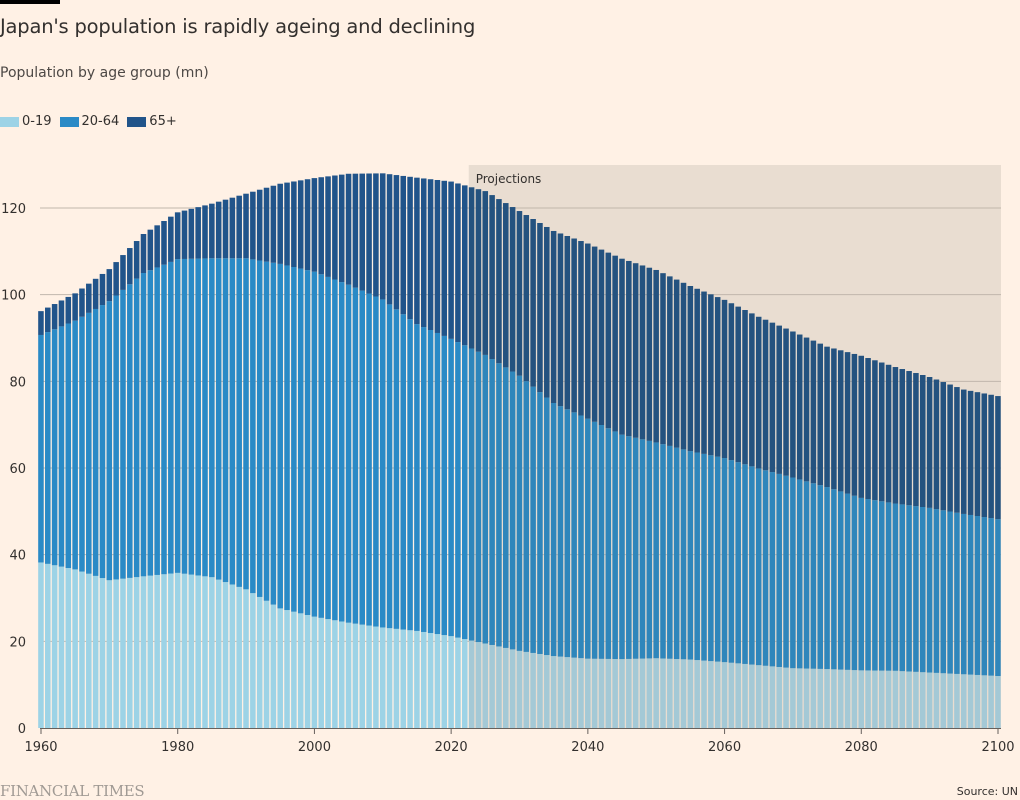 The height and width of the screenshot is (800, 1020). Describe the element at coordinates (506, 687) in the screenshot. I see `bar-0-19-2028` at that location.